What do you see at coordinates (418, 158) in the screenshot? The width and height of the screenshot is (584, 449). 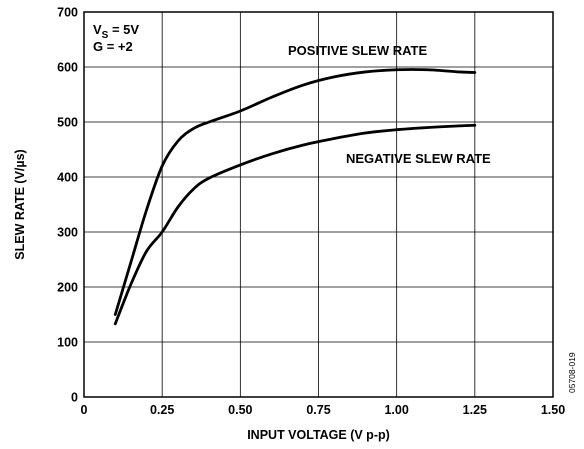 I see `negative-slew-rate-label: NEGATIVE SLEW RATE` at bounding box center [418, 158].